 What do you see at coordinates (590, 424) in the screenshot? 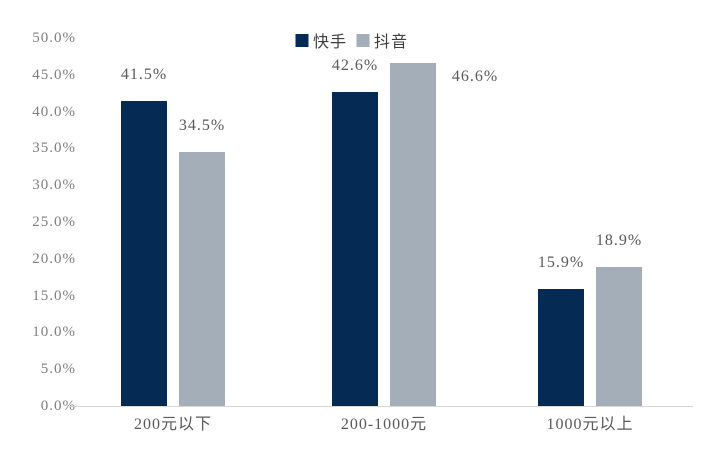
I see `x-category-label: 1000元以上` at bounding box center [590, 424].